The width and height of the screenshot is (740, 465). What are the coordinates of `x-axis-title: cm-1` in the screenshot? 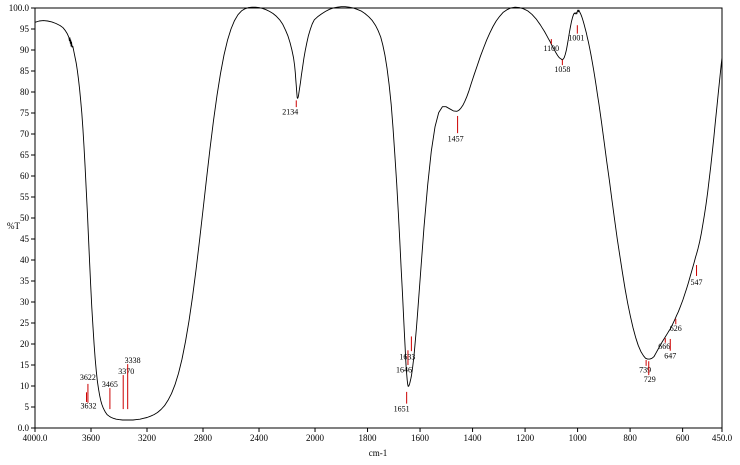 It's located at (378, 453).